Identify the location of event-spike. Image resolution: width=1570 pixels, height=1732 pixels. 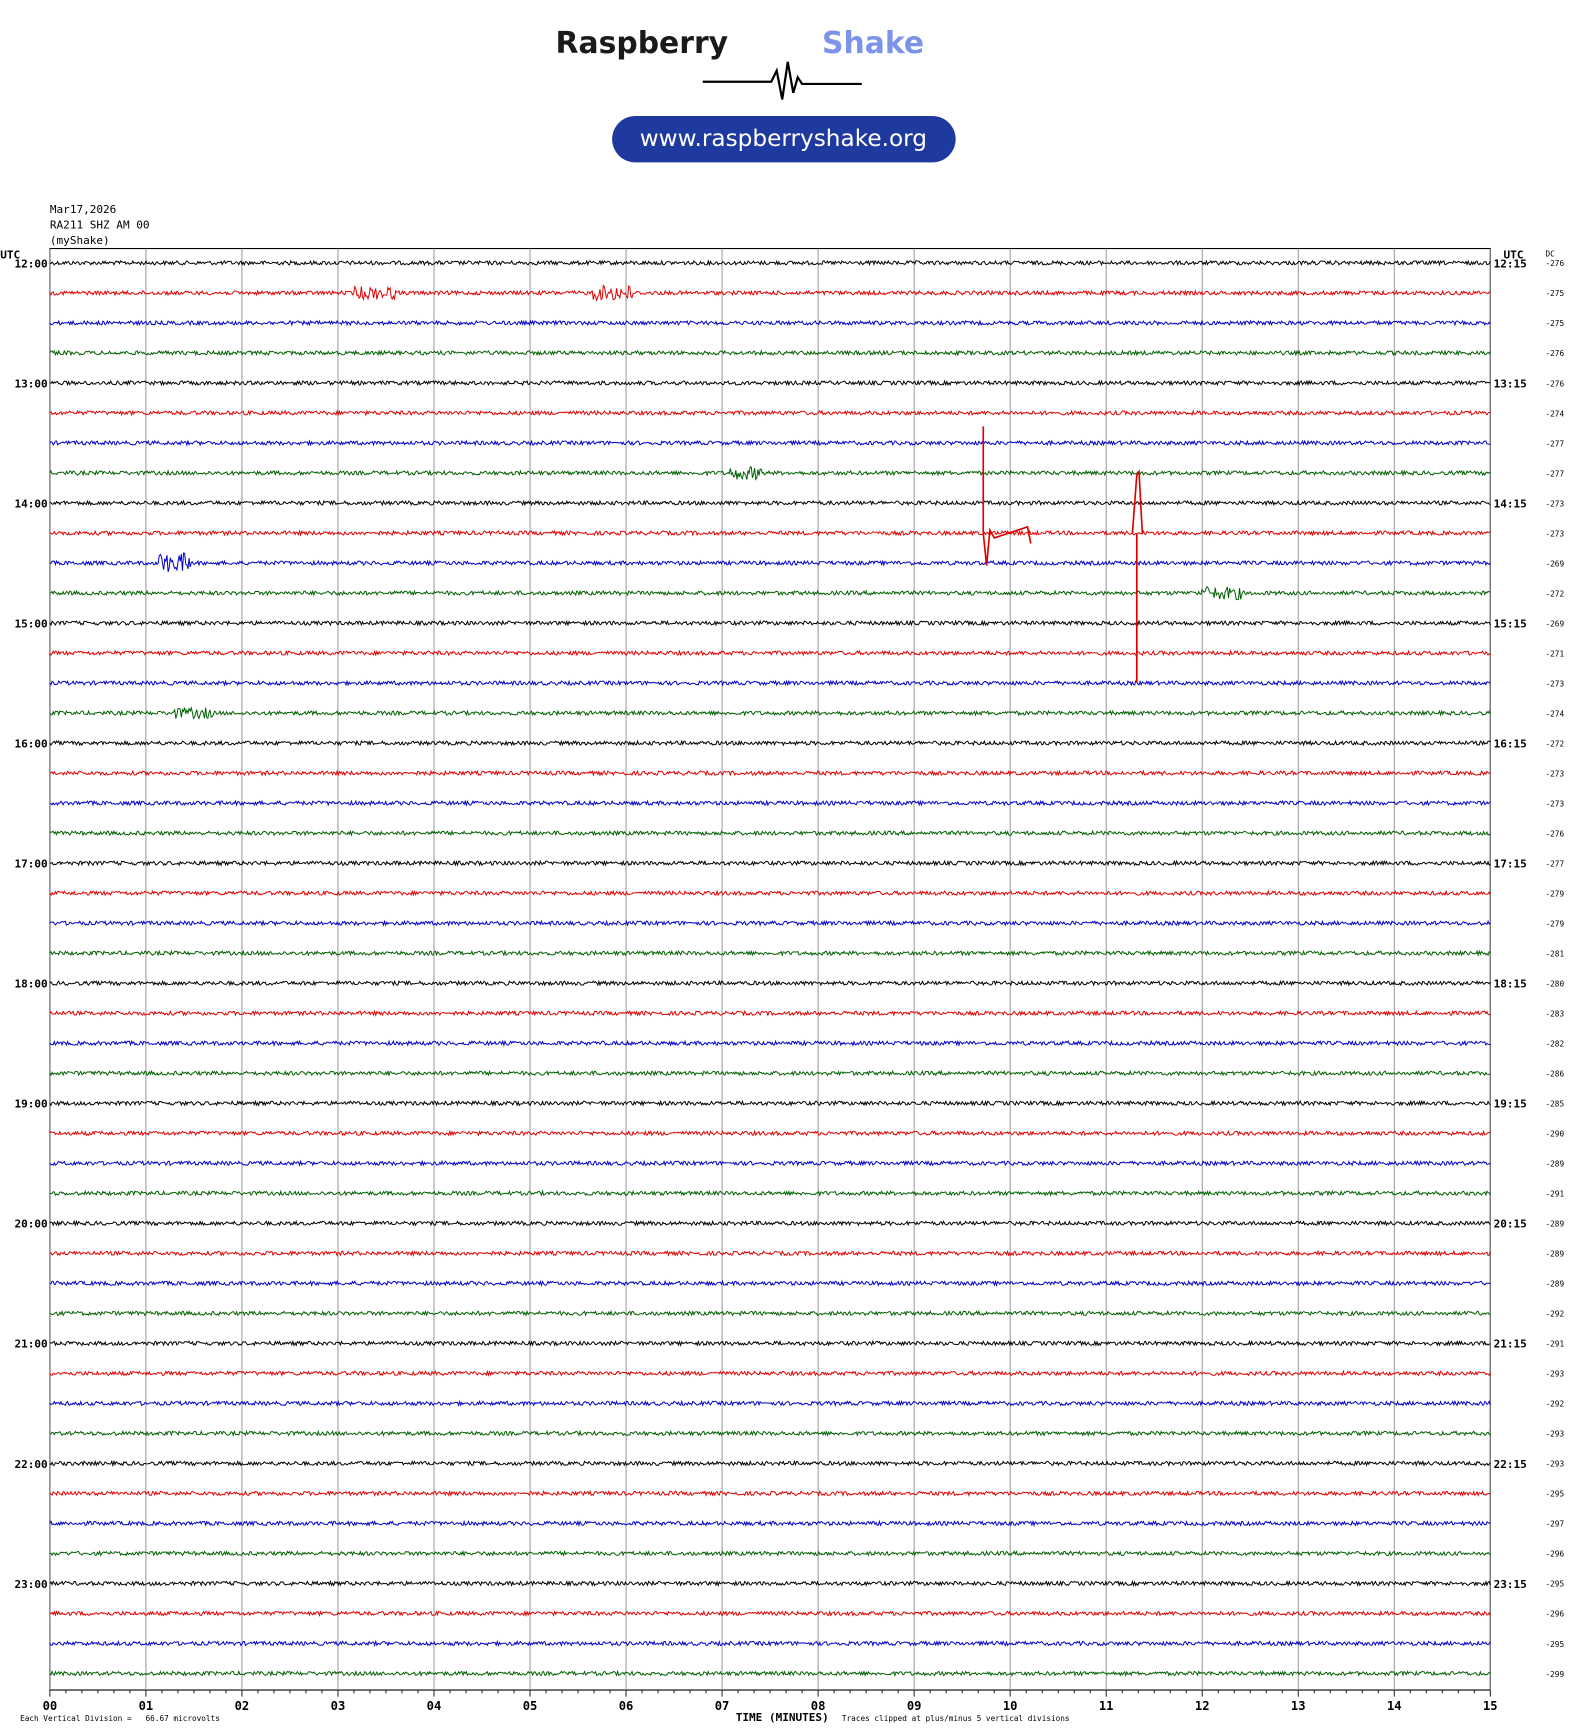
(1007, 496).